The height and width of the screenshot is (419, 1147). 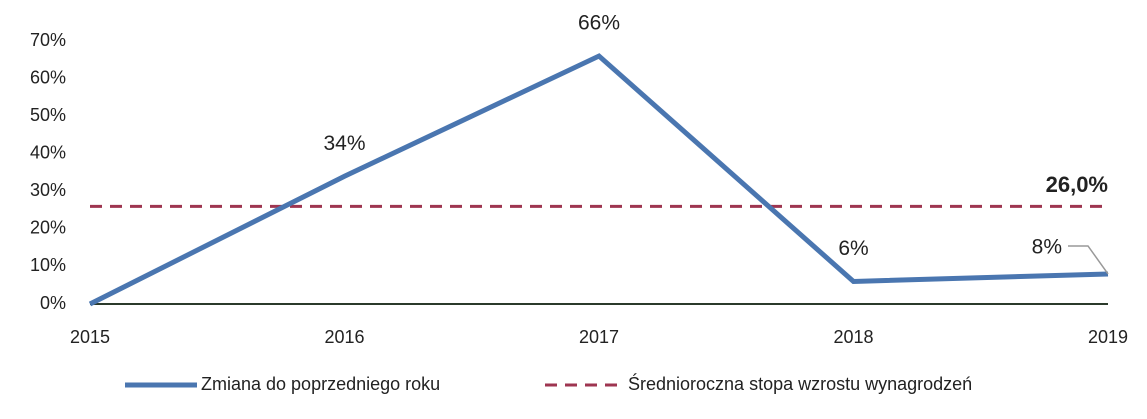 What do you see at coordinates (48, 190) in the screenshot?
I see `y-tick-label: 30%` at bounding box center [48, 190].